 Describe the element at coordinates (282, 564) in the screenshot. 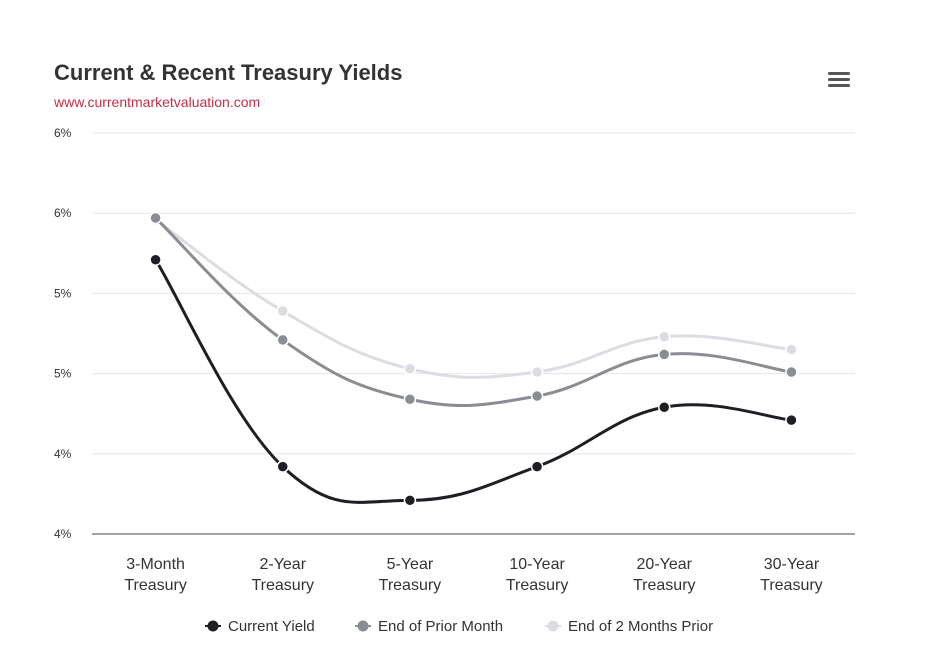

I see `x-tick-label: 2-Year` at that location.